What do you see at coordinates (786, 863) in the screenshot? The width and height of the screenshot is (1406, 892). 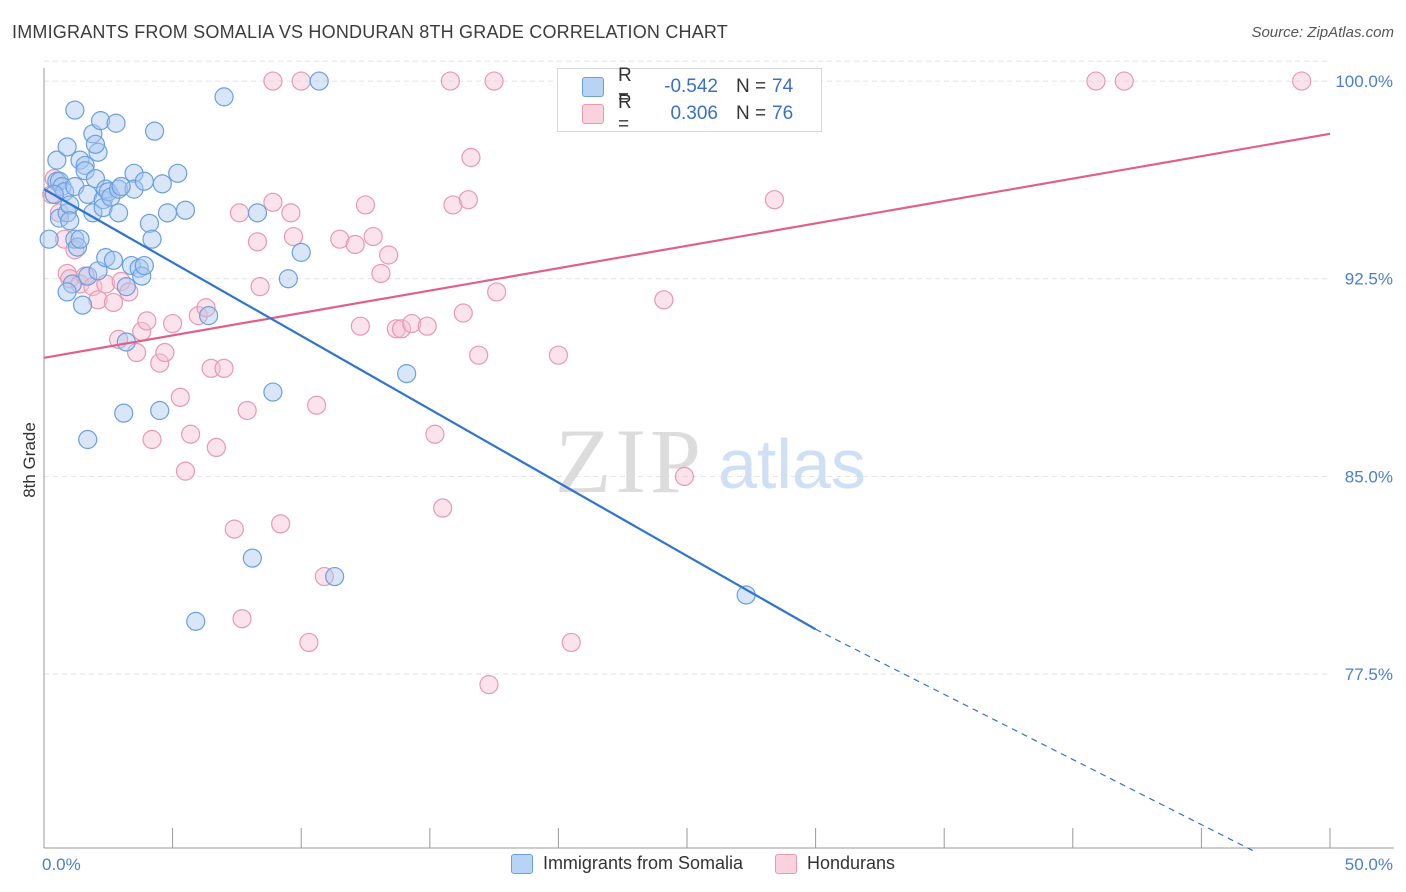 I see `honduran-legend-swatch` at bounding box center [786, 863].